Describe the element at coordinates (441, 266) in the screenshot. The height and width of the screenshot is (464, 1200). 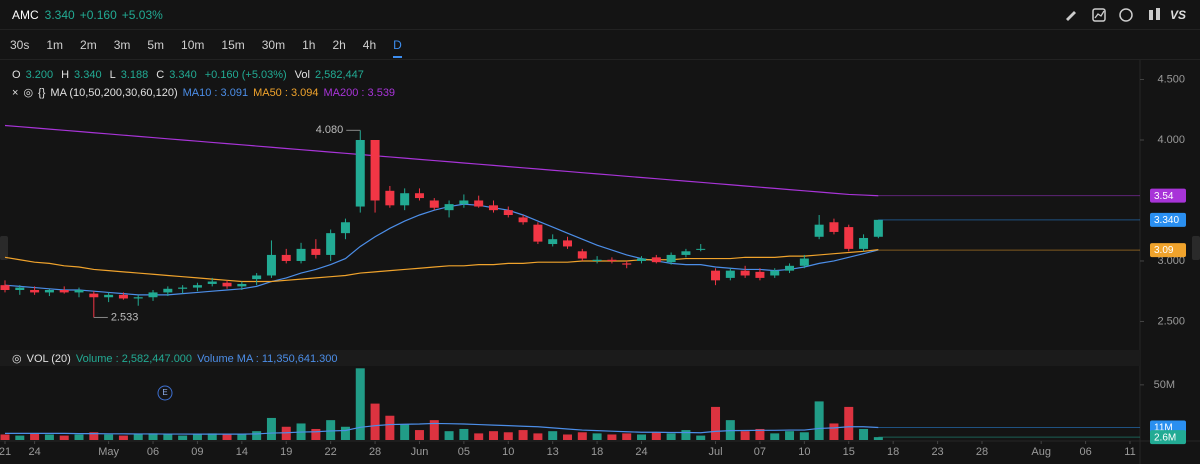
I see `ma-line` at that location.